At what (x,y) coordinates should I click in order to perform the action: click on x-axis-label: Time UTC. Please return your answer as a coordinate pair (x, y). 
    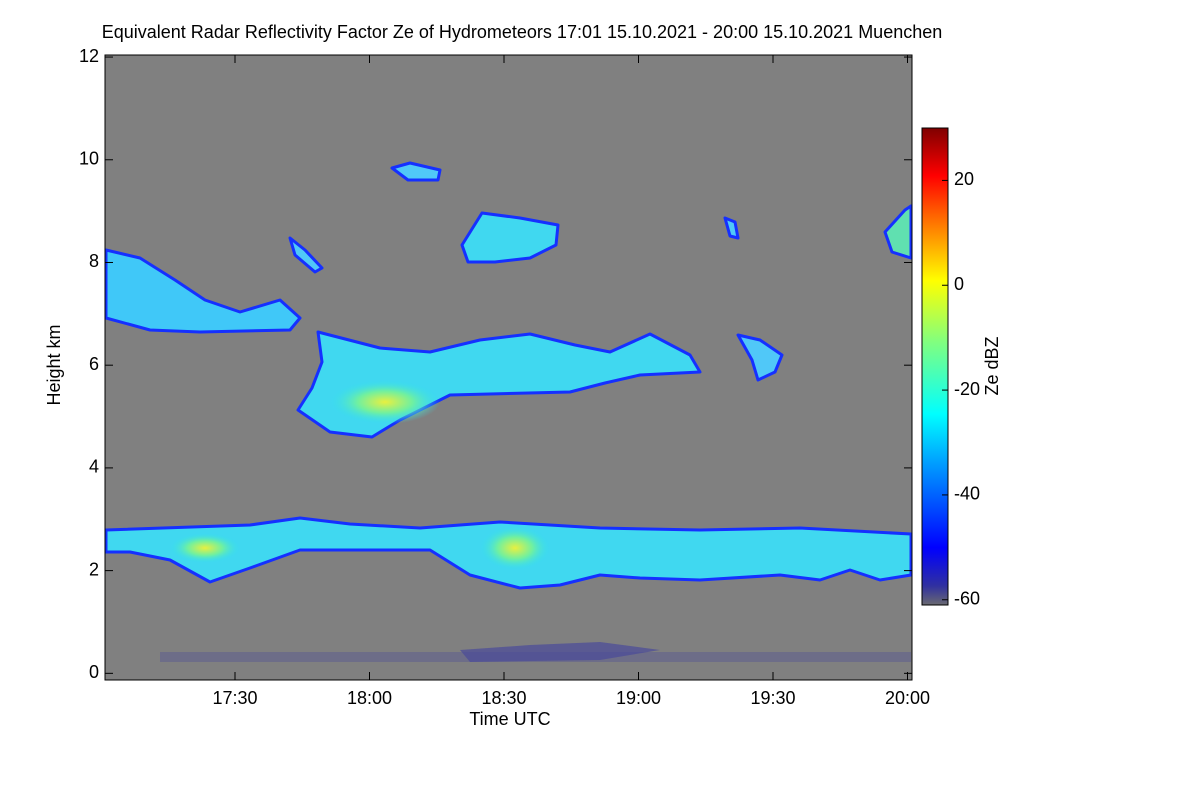
    Looking at the image, I should click on (509, 719).